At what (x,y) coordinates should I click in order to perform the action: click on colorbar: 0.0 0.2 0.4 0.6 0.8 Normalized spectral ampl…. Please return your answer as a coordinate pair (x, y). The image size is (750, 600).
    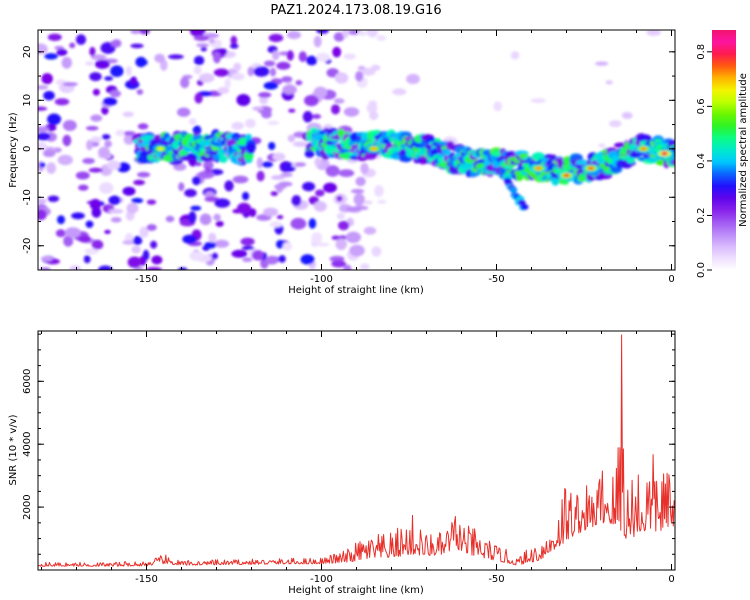
    Looking at the image, I should click on (722, 154).